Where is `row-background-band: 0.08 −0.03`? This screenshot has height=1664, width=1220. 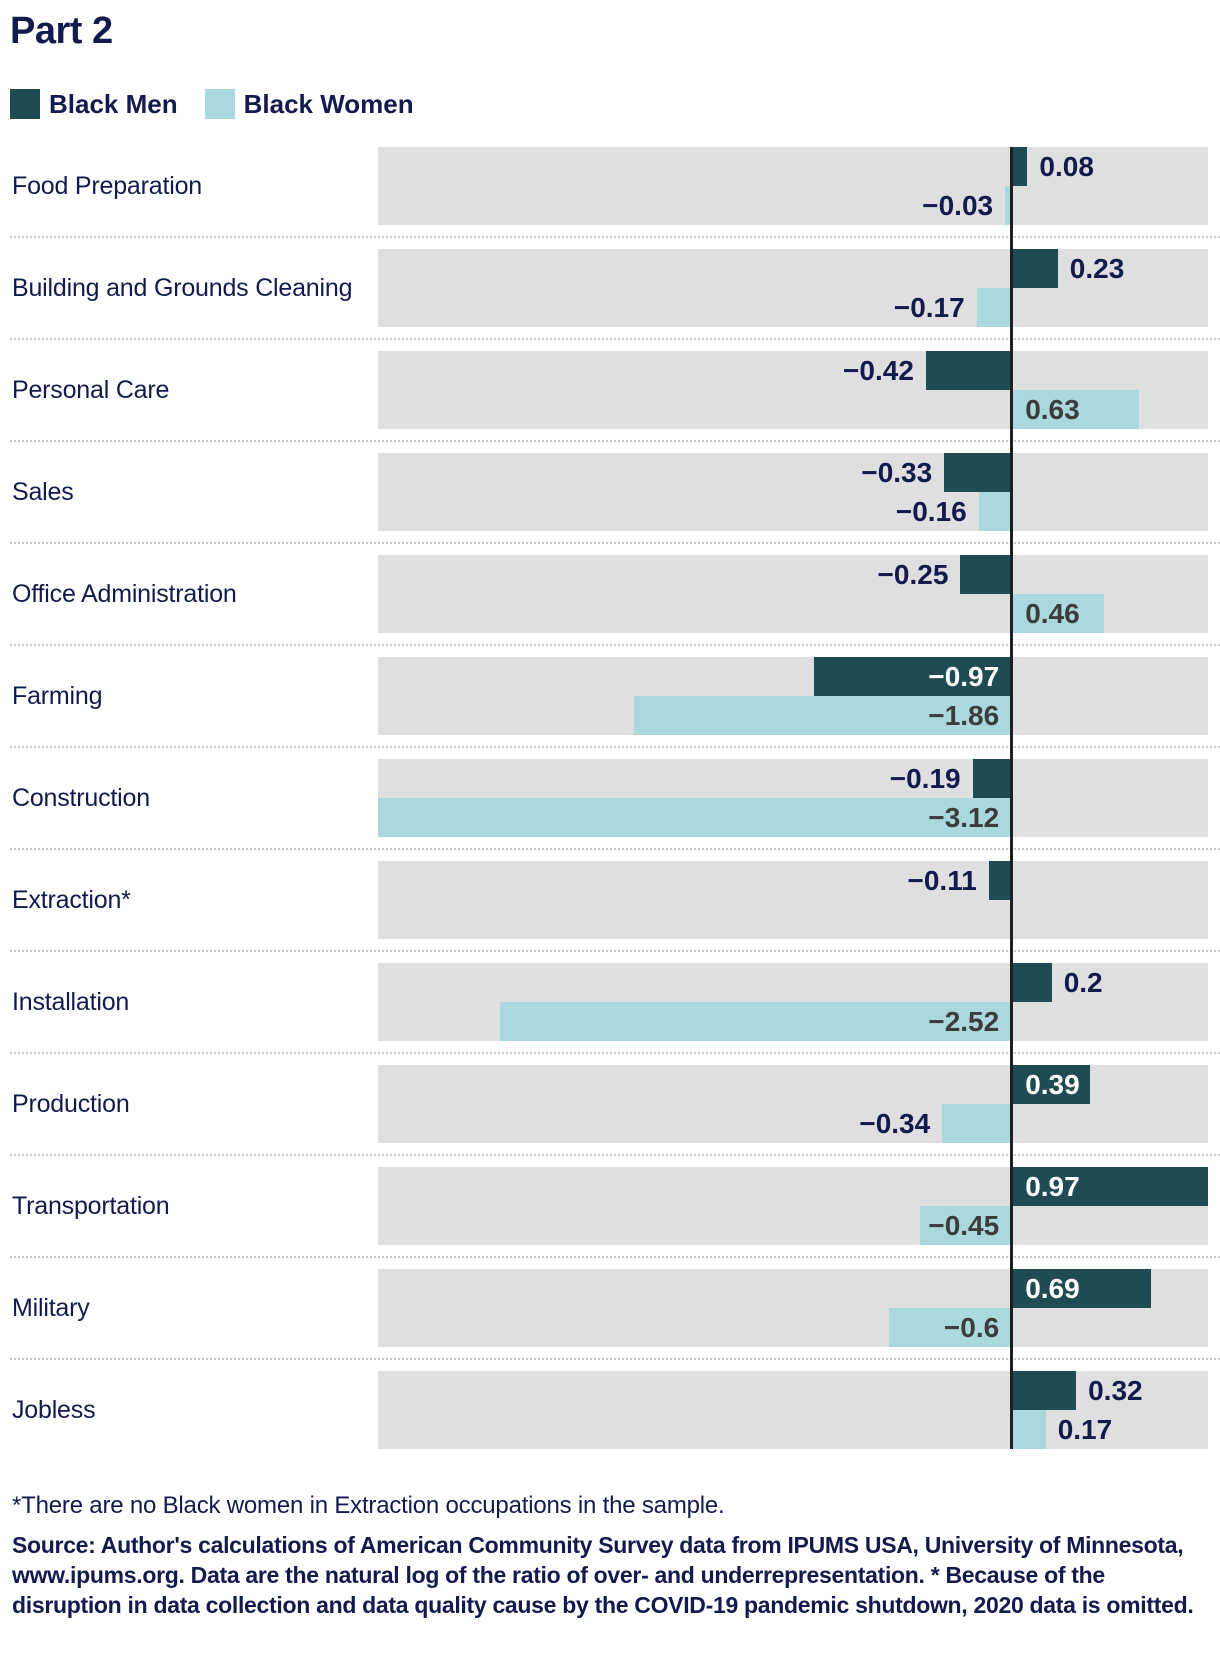
row-background-band: 0.08 −0.03 is located at coordinates (793, 186).